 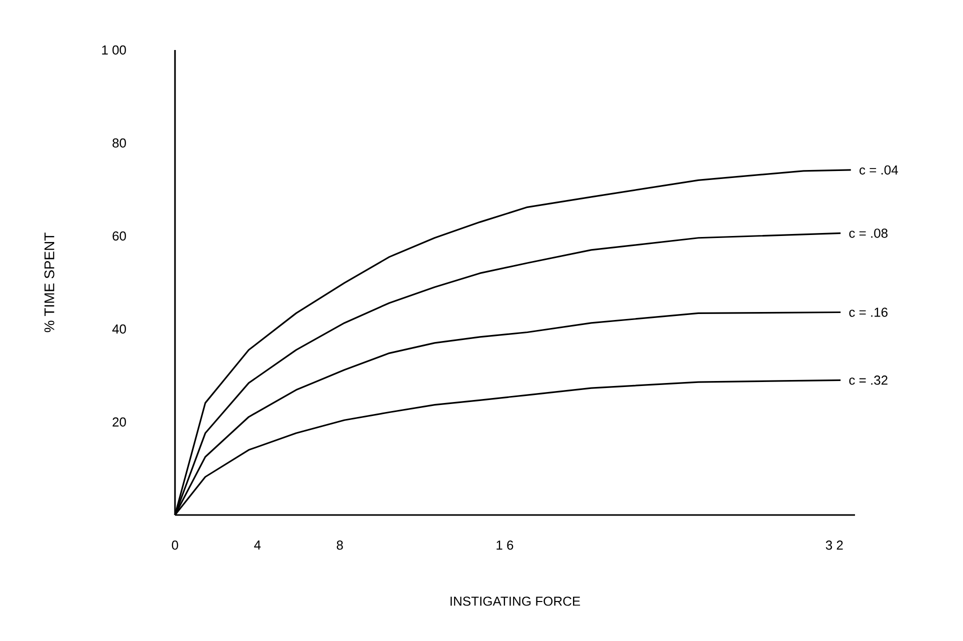 I want to click on y-tick-label: 40, so click(x=119, y=329).